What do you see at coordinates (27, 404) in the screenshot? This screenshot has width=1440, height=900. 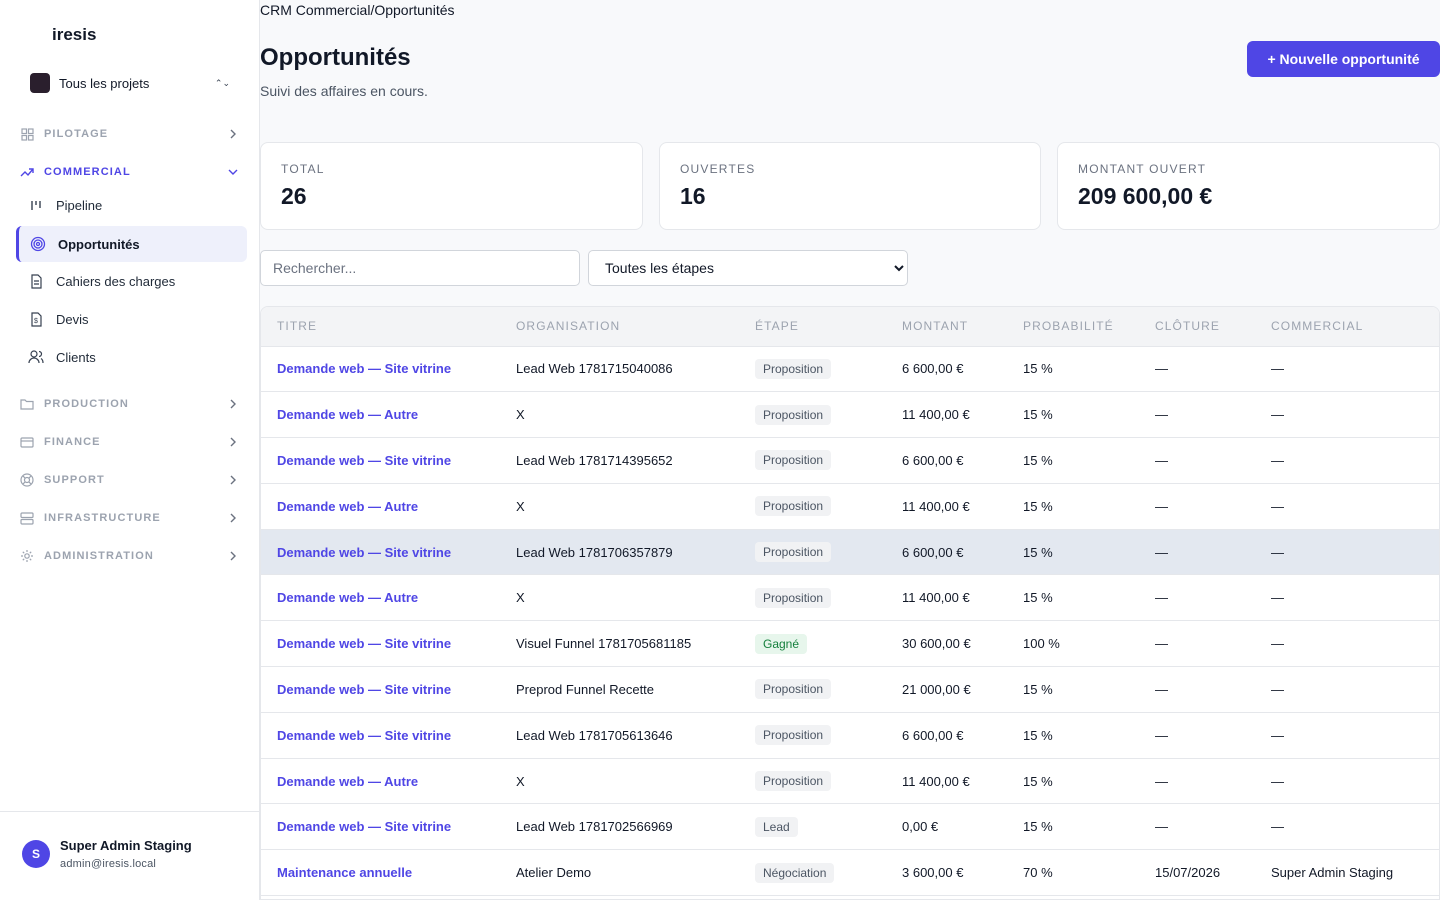 I see `folder-icon` at bounding box center [27, 404].